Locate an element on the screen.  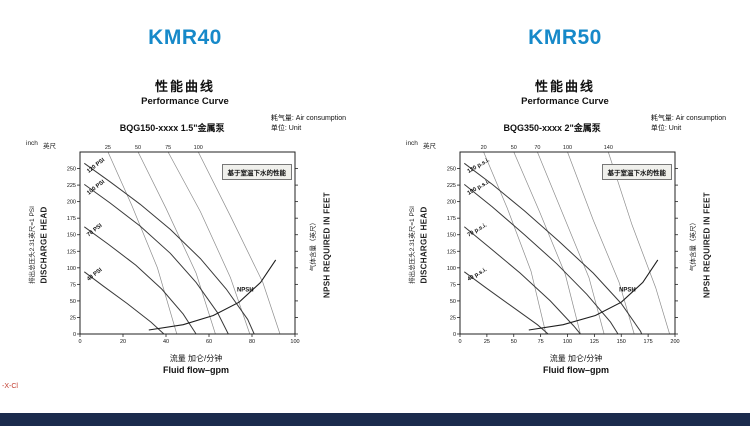
svg-text: 80 is located at coordinates (252, 342).